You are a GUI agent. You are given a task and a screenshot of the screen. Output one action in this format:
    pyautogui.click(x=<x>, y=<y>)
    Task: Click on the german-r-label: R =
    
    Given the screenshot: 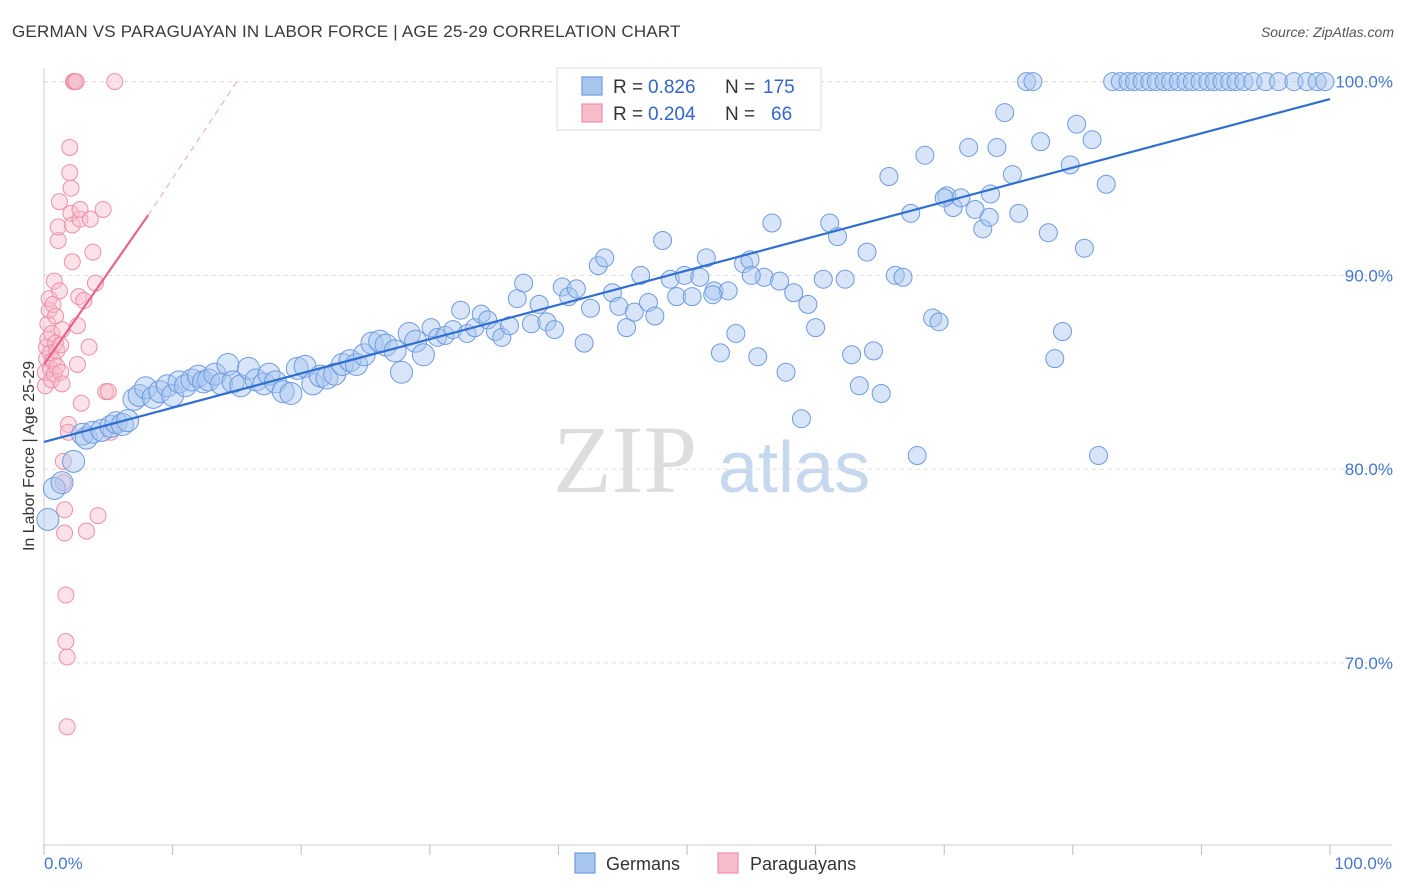 What is the action you would take?
    pyautogui.click(x=628, y=87)
    